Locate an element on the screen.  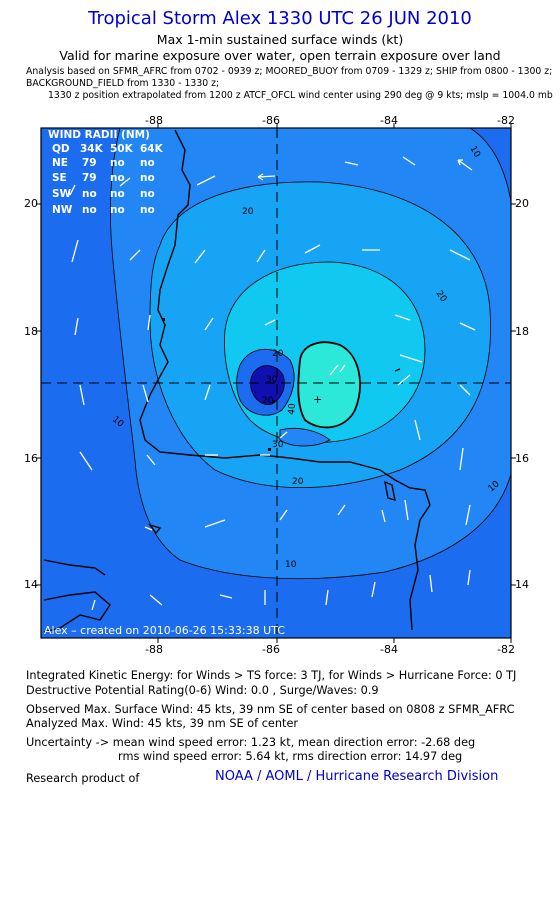
radii-header-34k: 34K is located at coordinates (92, 149).